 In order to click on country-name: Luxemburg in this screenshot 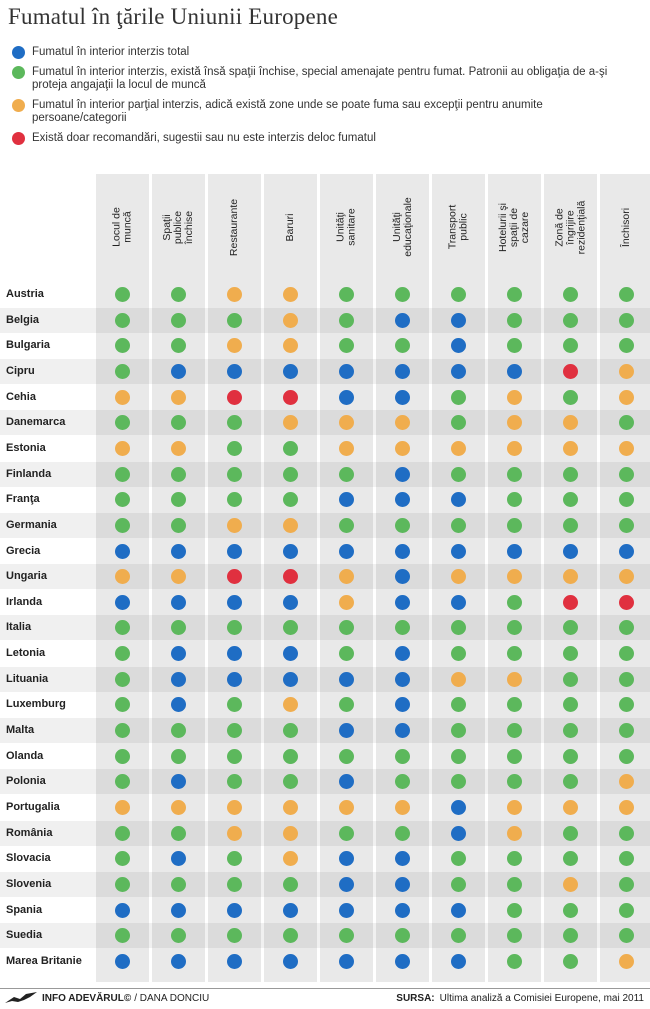, I will do `click(36, 704)`.